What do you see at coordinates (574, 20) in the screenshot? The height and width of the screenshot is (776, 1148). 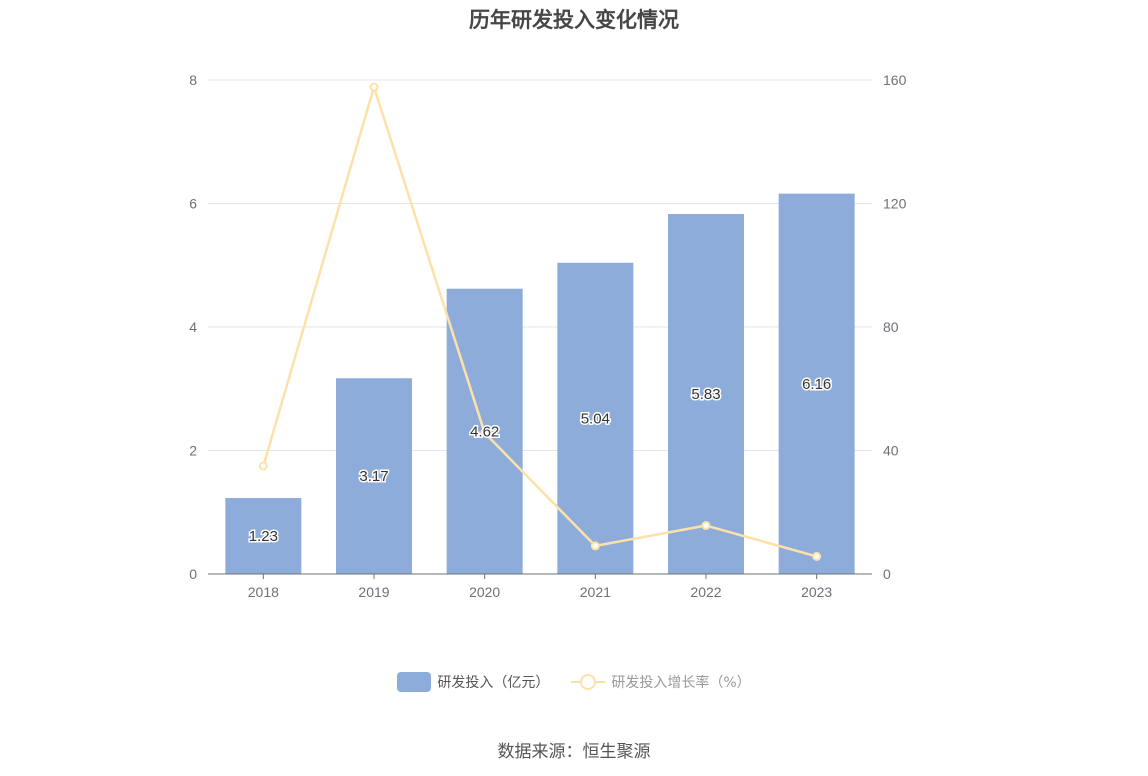 I see `chart-title: 历年研发投入变化情况` at bounding box center [574, 20].